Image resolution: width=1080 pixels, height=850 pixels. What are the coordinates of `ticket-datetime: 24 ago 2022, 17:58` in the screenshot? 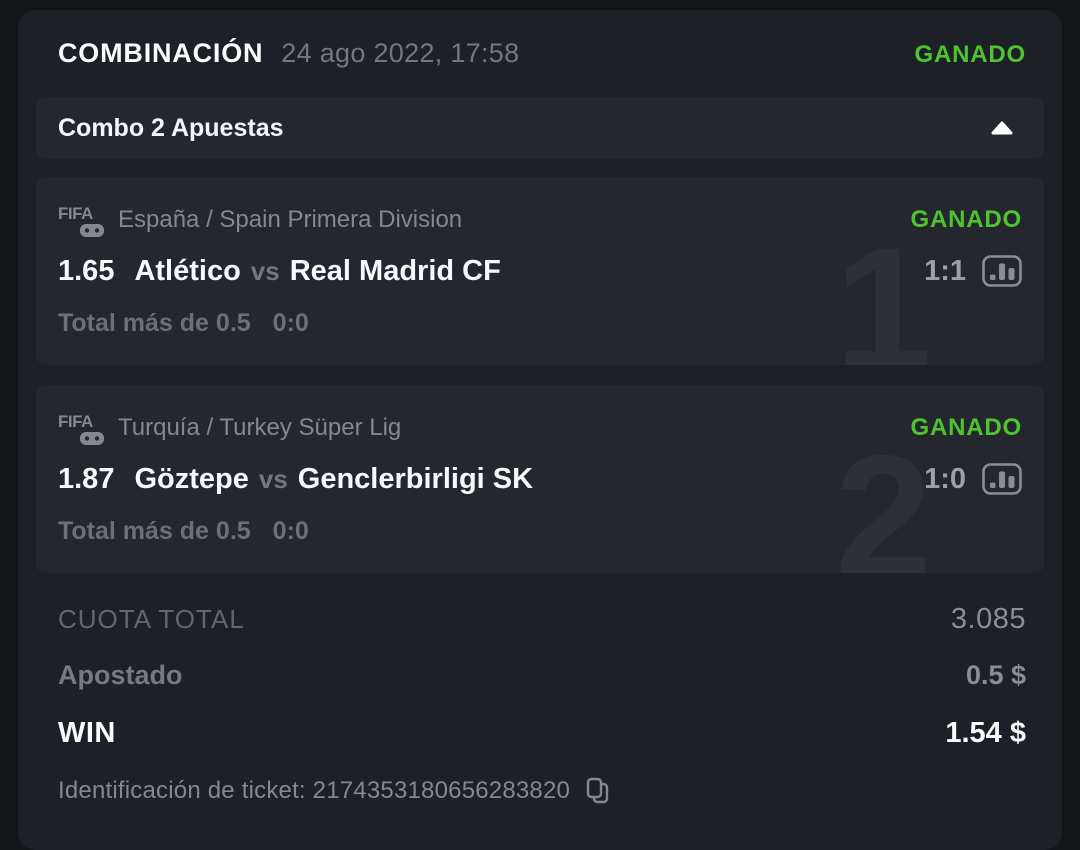 It's located at (400, 53).